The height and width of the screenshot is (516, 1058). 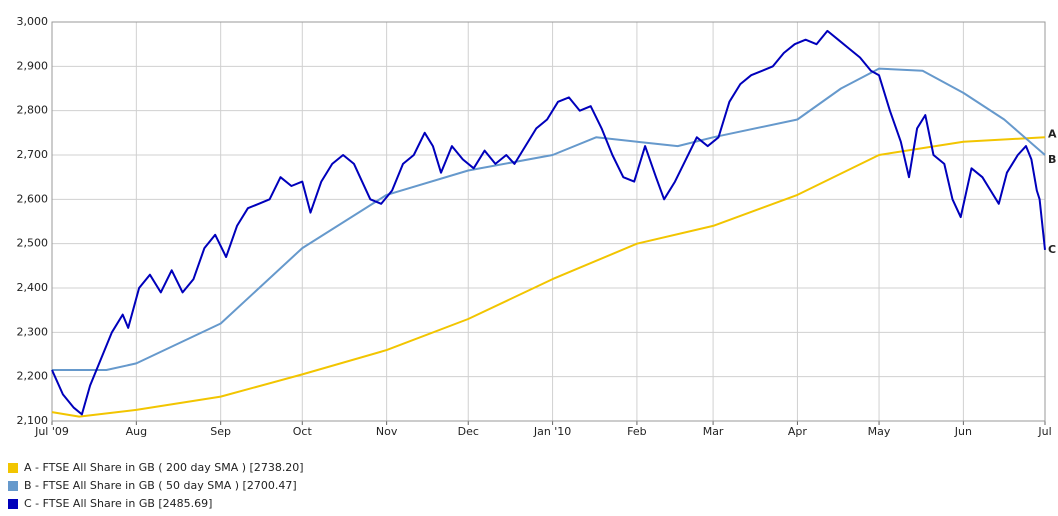 I want to click on y-tick-label: 2,100, so click(x=33, y=420).